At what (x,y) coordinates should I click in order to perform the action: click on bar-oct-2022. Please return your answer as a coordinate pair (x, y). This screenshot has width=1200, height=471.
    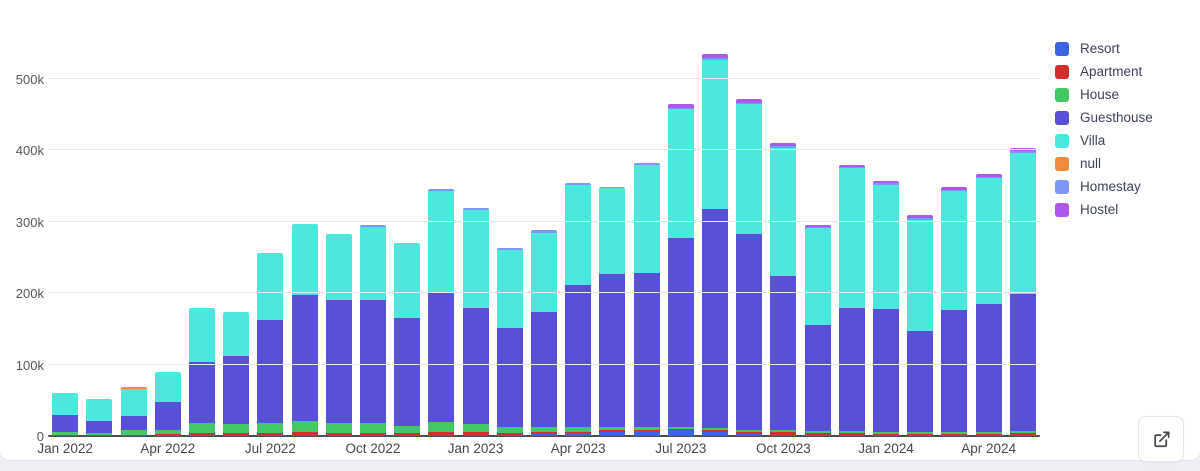
    Looking at the image, I should click on (372, 330).